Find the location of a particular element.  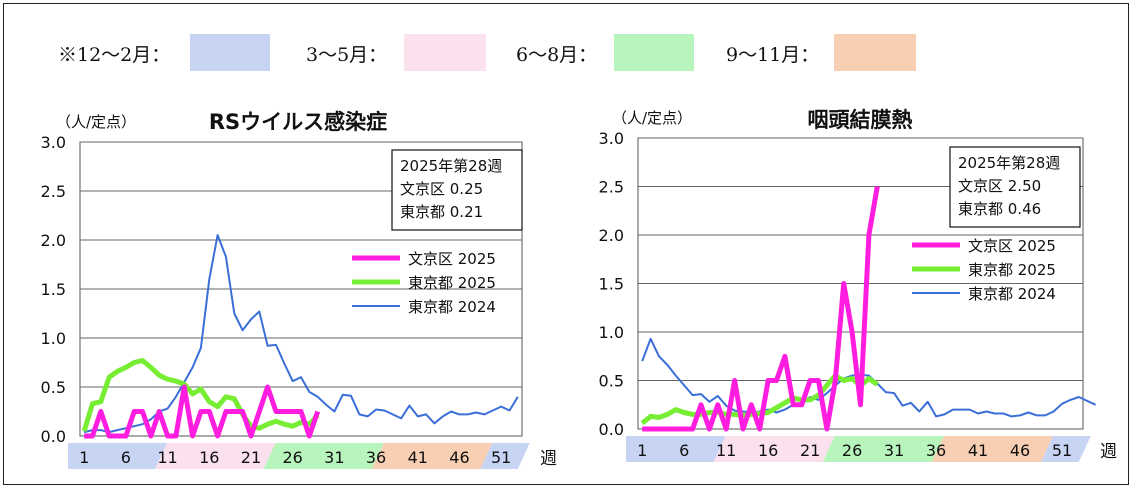

chart-title: 咽頭結膜熱 is located at coordinates (860, 120).